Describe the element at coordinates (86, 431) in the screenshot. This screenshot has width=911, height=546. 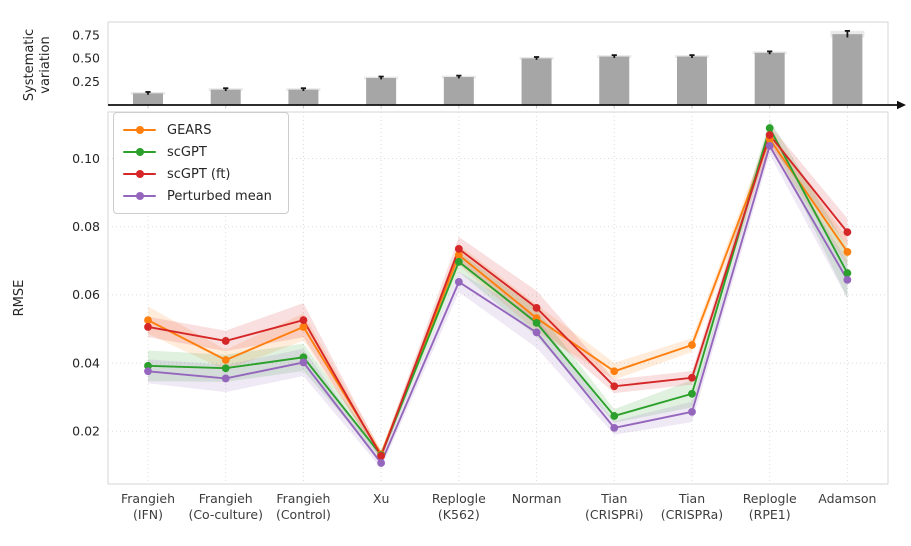
I see `rmse-y-tick-label: 0.02` at that location.